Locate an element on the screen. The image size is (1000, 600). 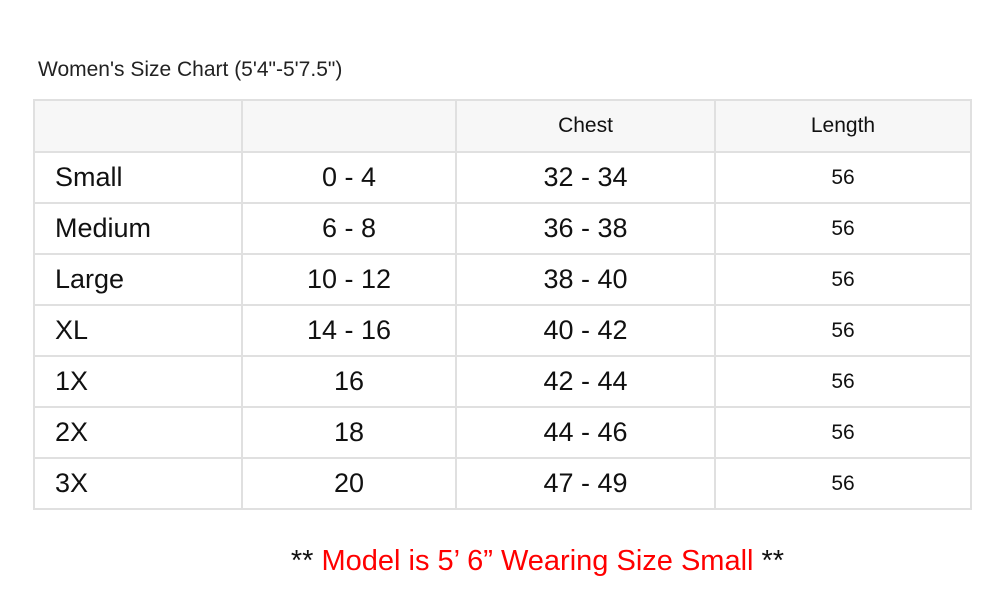
table-row: Small 0 - 4 32 - 34 56 is located at coordinates (502, 177).